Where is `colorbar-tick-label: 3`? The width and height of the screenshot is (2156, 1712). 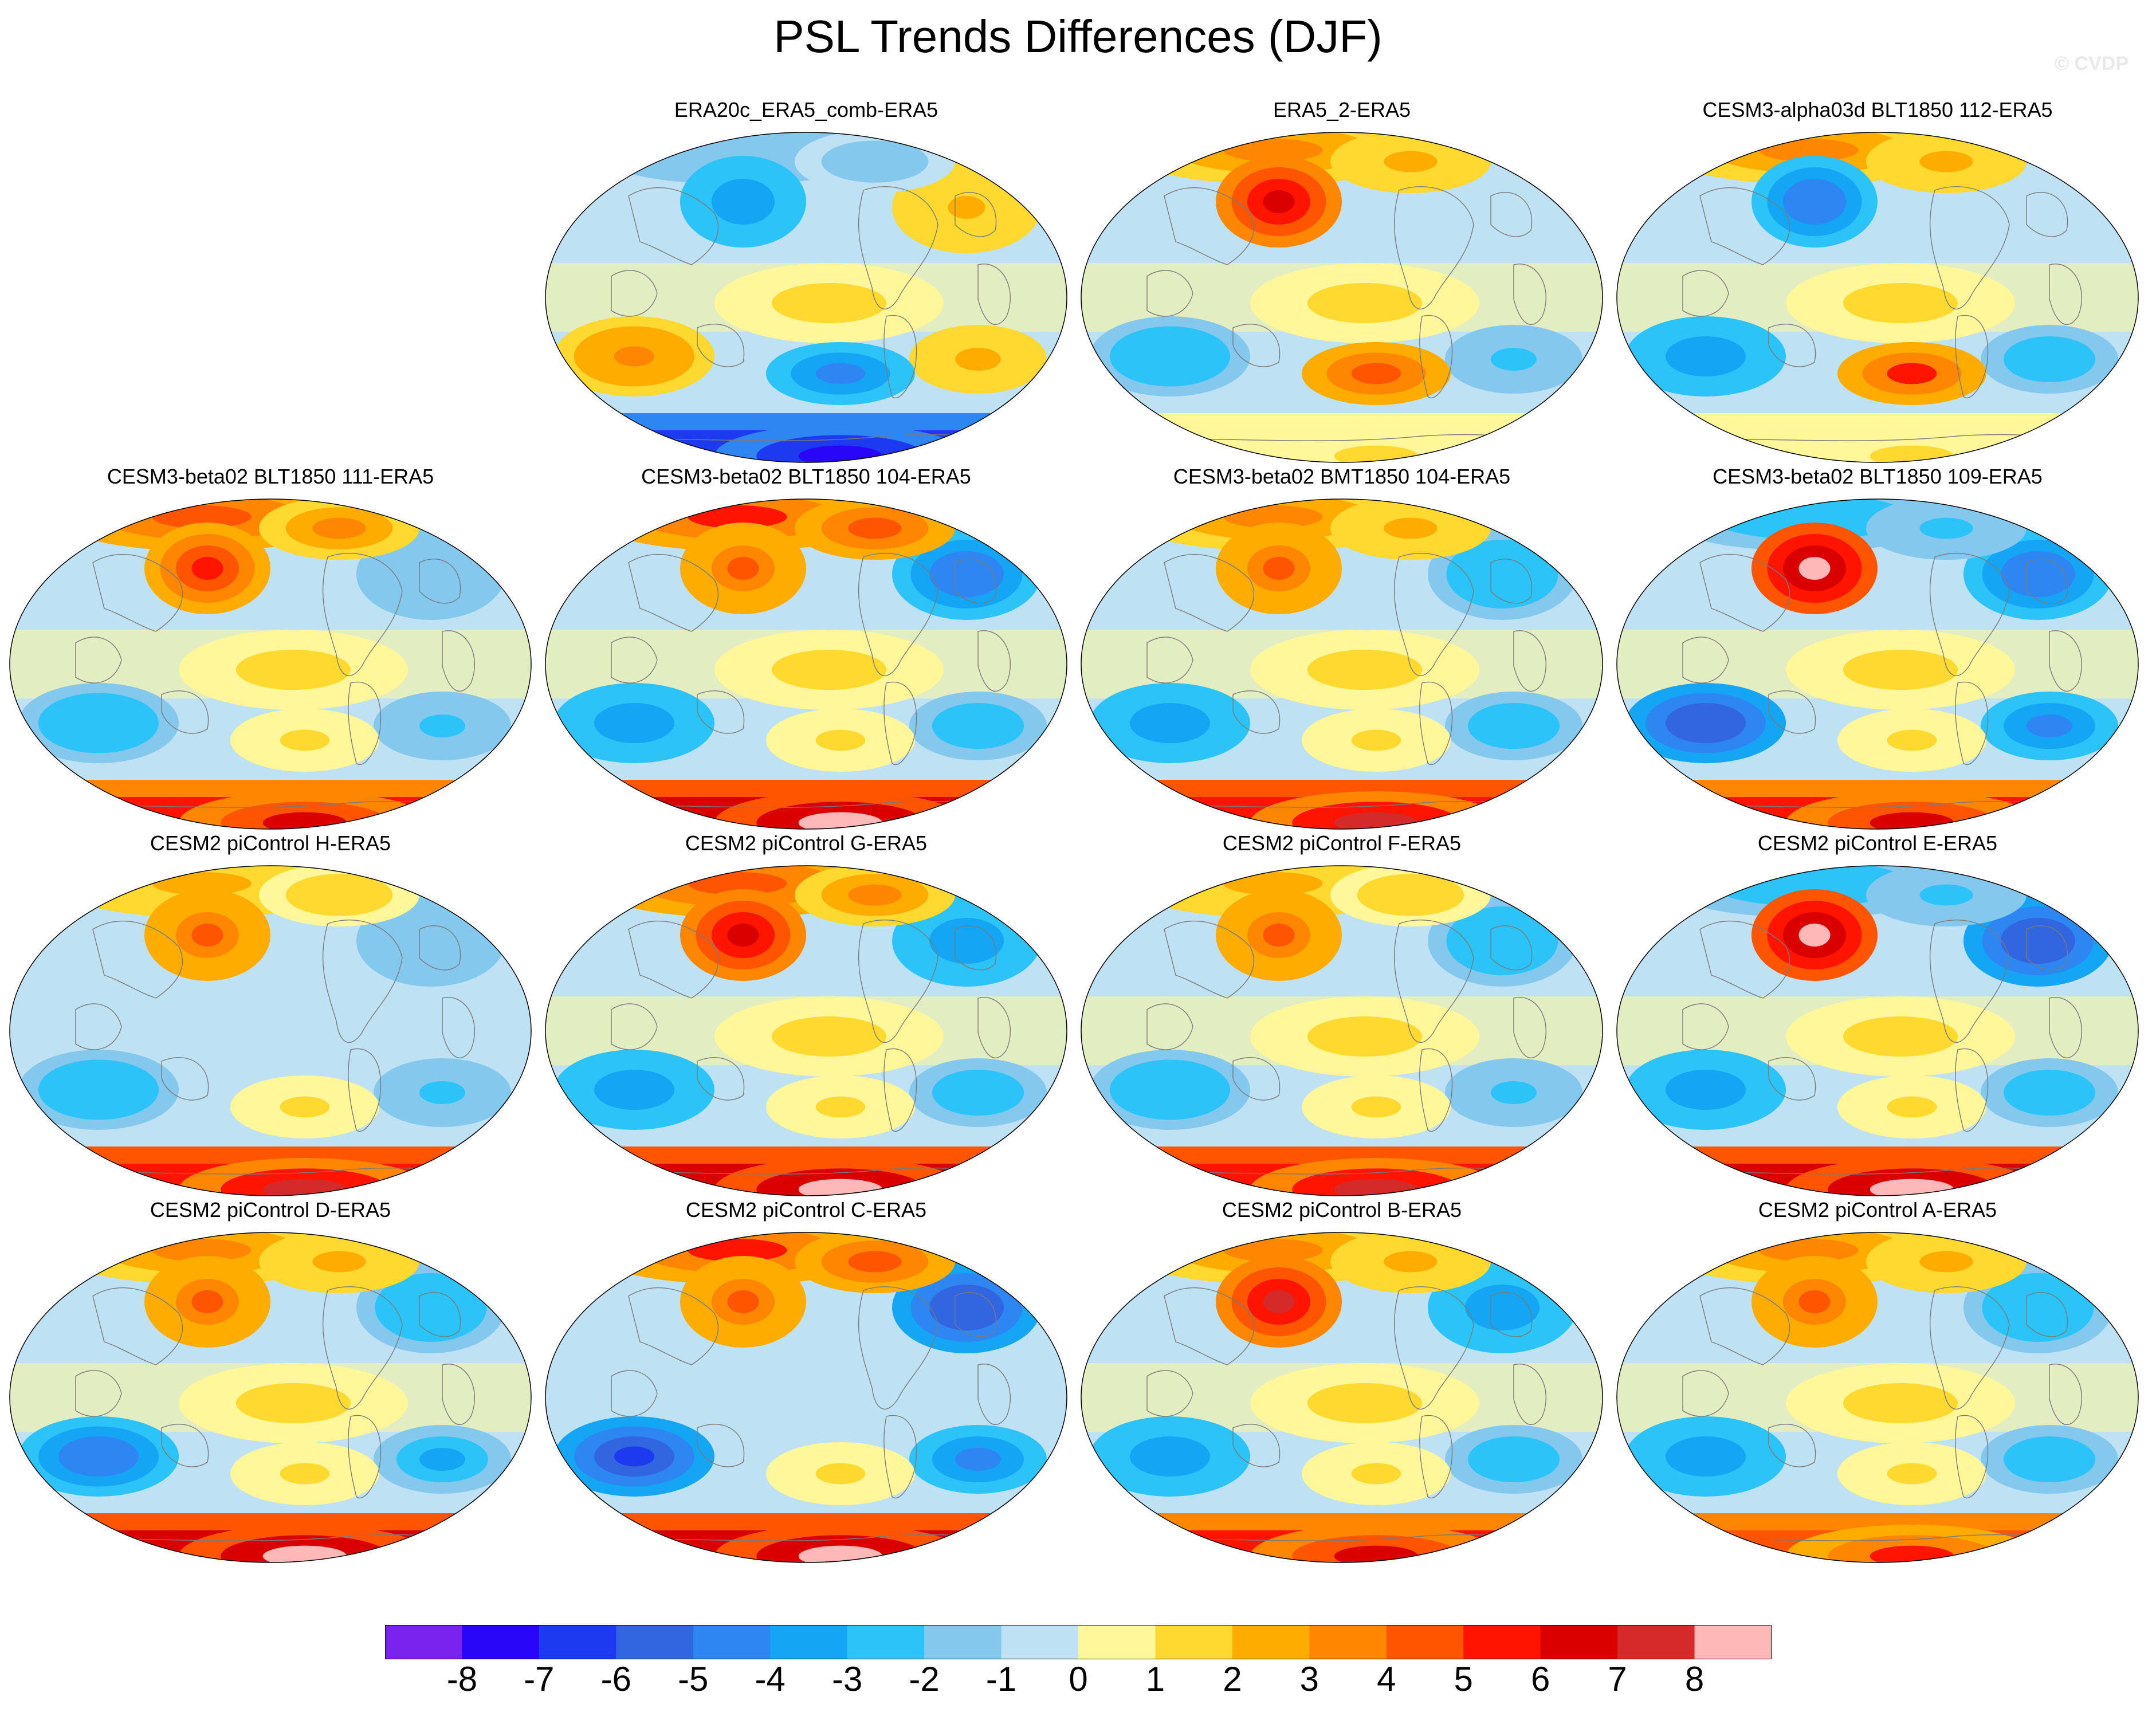 colorbar-tick-label: 3 is located at coordinates (1309, 1679).